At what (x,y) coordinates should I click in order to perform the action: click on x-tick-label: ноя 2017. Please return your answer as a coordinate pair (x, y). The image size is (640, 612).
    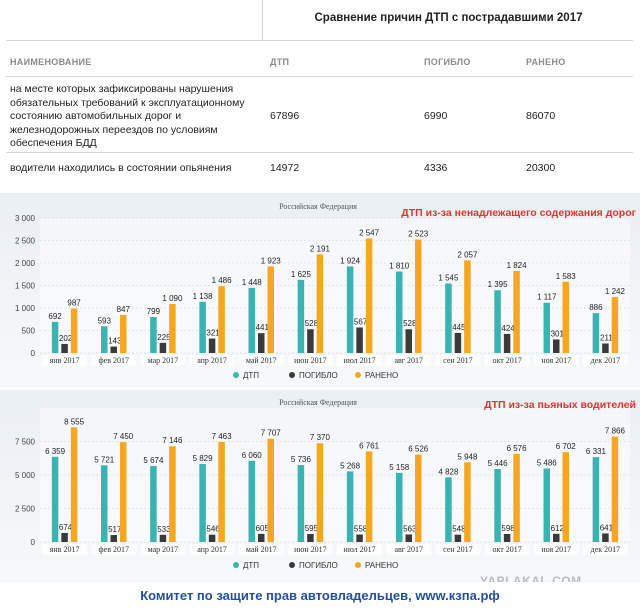
    Looking at the image, I should click on (556, 549).